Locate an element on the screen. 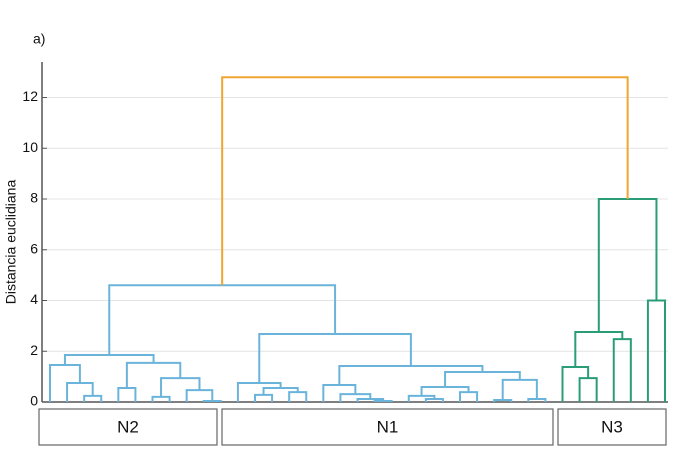  y-tick-label: 4 is located at coordinates (34, 299).